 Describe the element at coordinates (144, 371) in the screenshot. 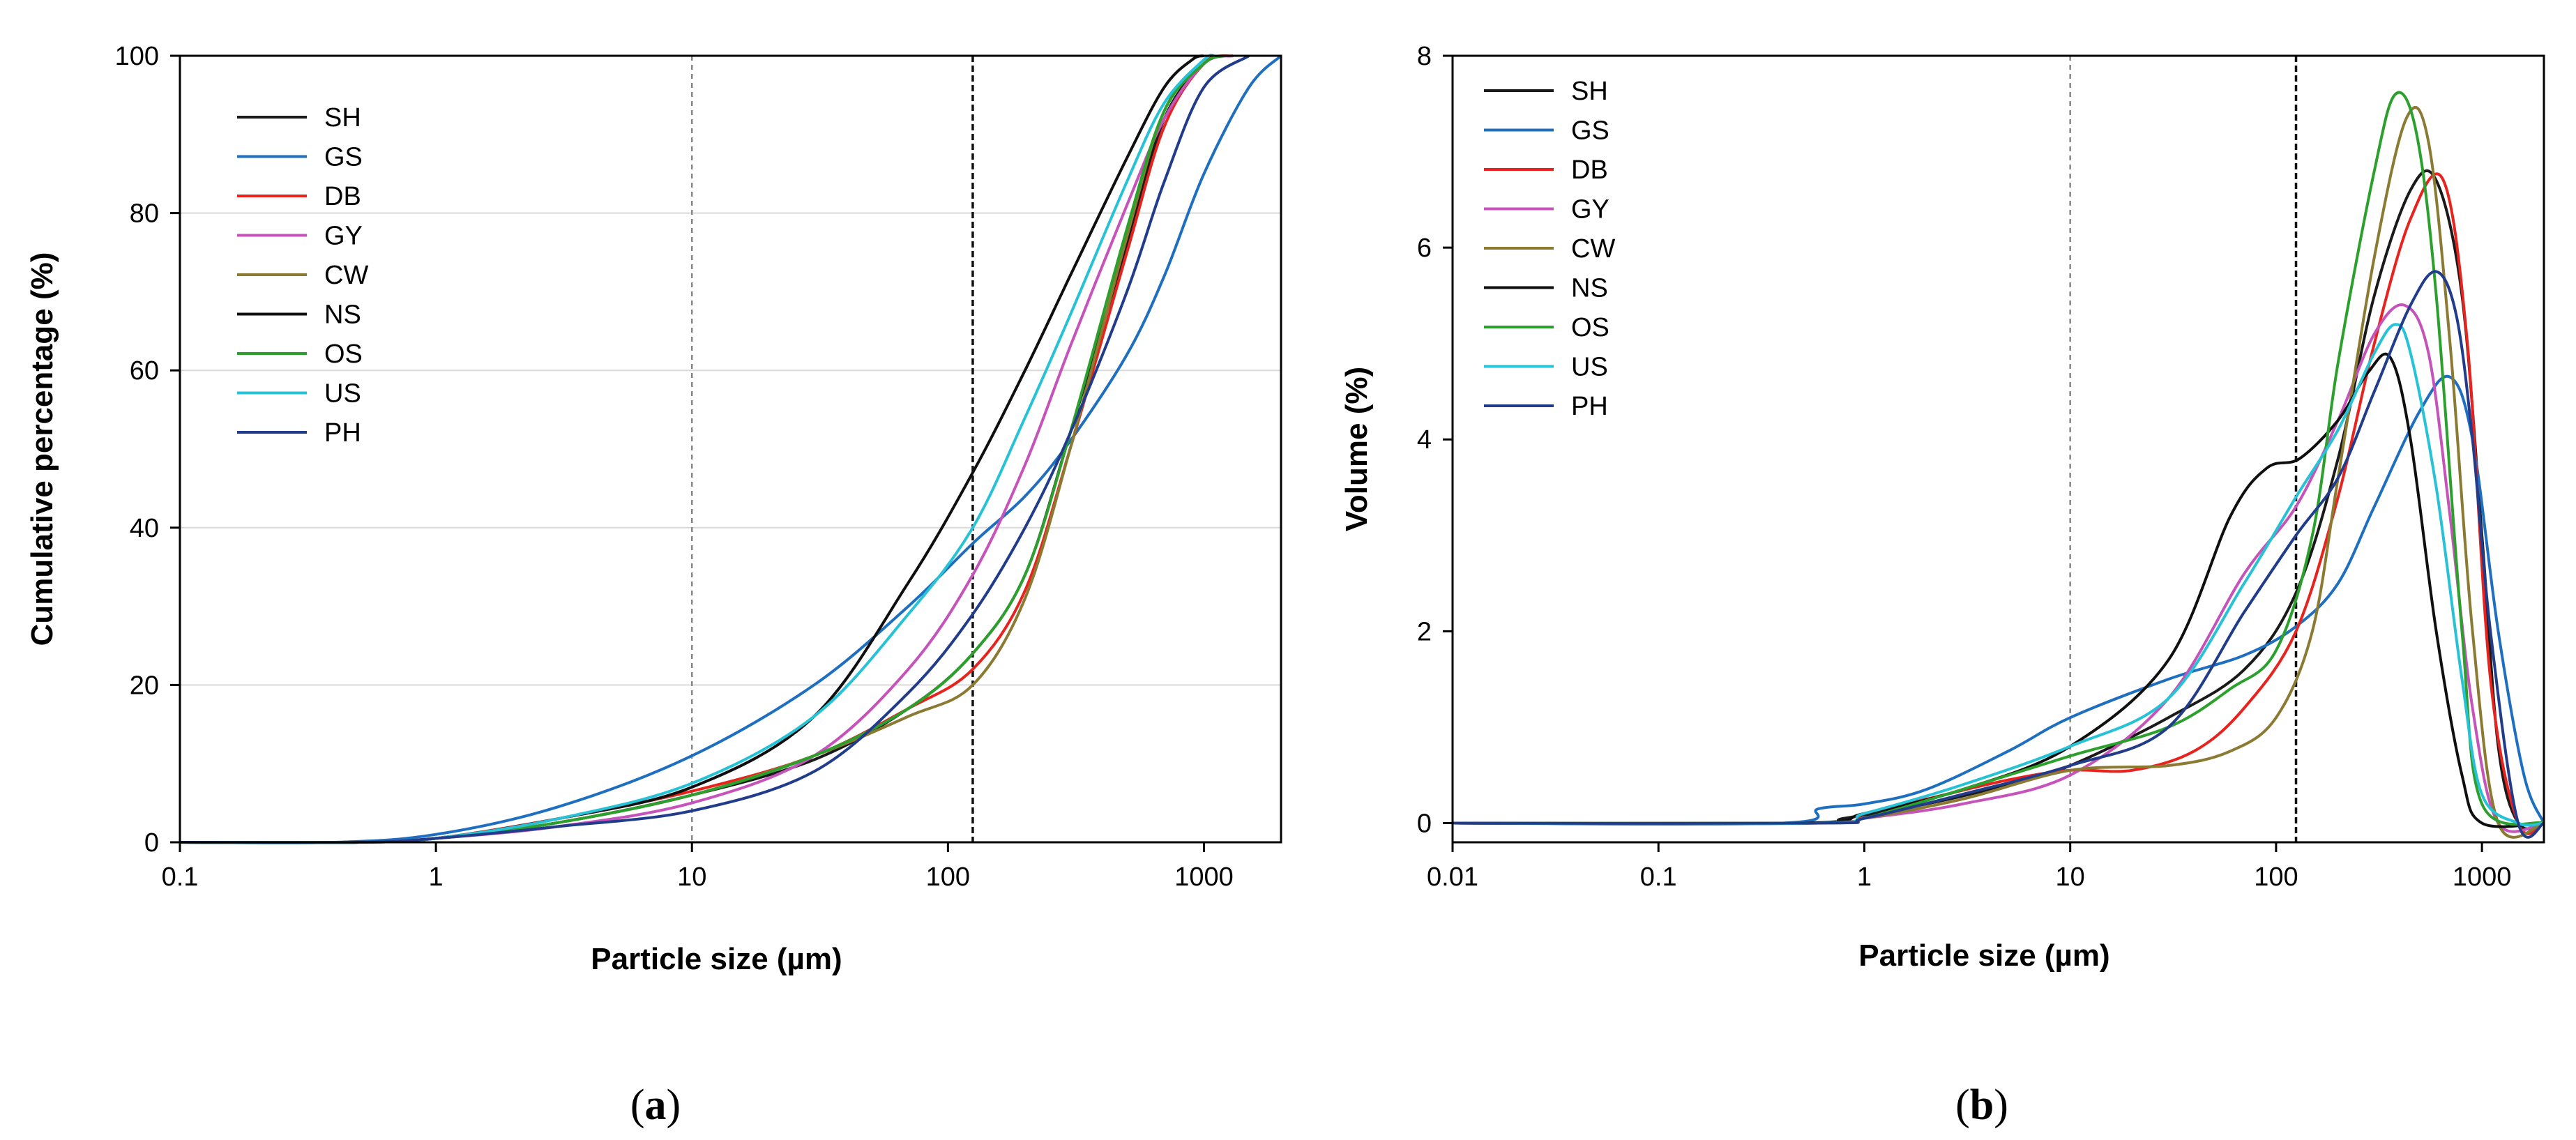

I see `y-tick-label: 60` at that location.